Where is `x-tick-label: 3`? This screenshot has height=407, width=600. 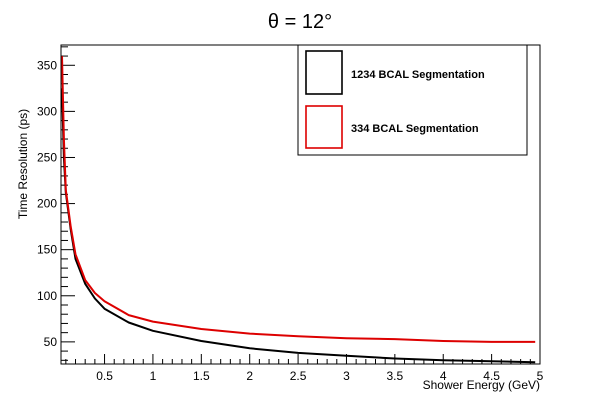
x-tick-label: 3 is located at coordinates (346, 376).